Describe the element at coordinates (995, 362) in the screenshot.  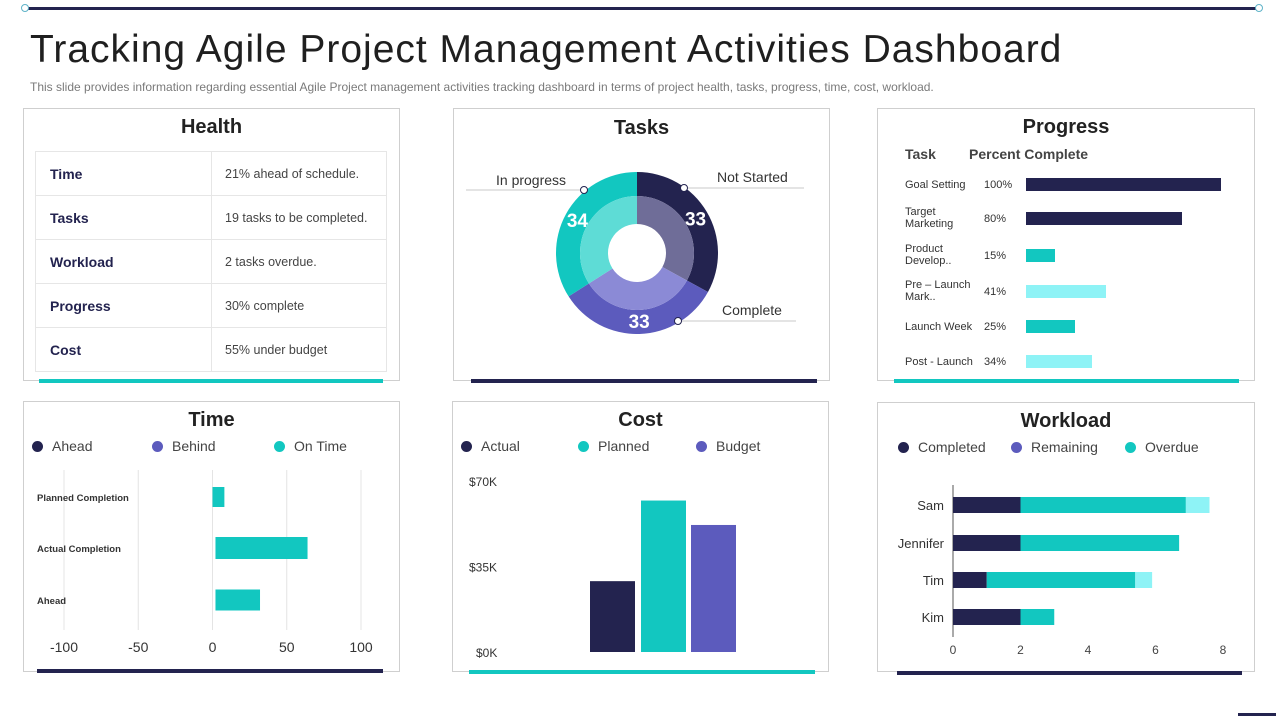
I see `progress-percent-label: 34%` at that location.